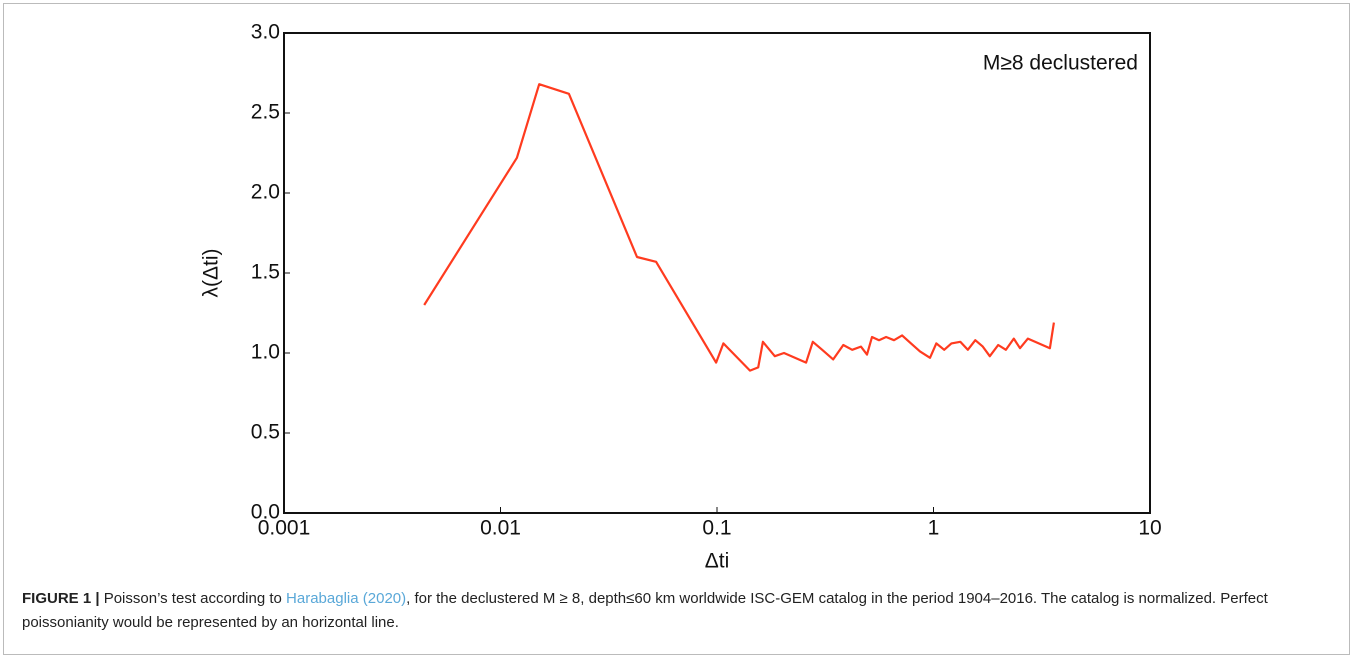 The height and width of the screenshot is (660, 1355). I want to click on y-tick-label: 3.0, so click(265, 32).